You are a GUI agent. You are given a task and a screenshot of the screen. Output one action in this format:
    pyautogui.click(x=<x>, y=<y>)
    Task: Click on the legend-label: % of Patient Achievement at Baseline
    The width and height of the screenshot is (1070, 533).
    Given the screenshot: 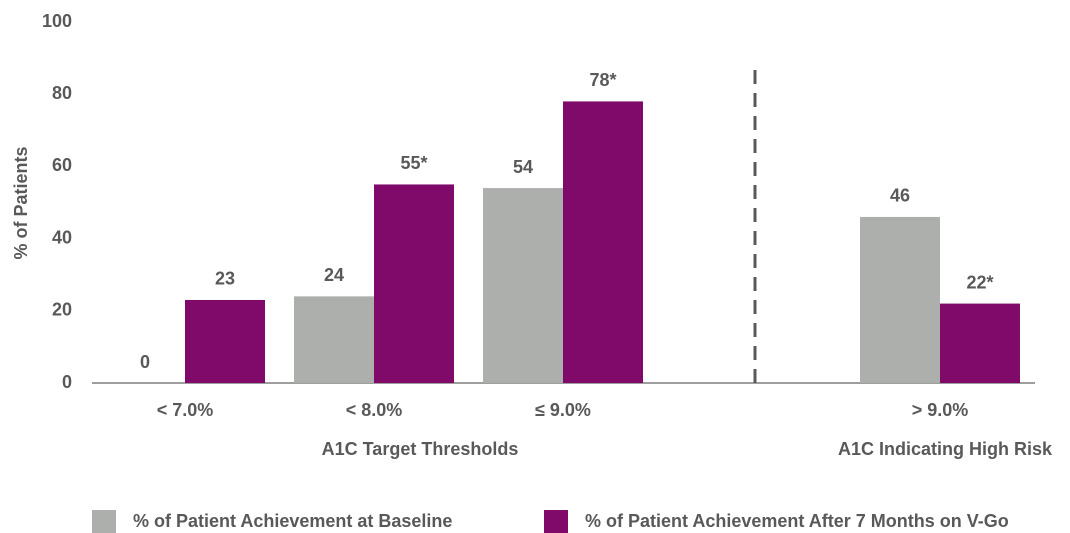 What is the action you would take?
    pyautogui.click(x=292, y=521)
    